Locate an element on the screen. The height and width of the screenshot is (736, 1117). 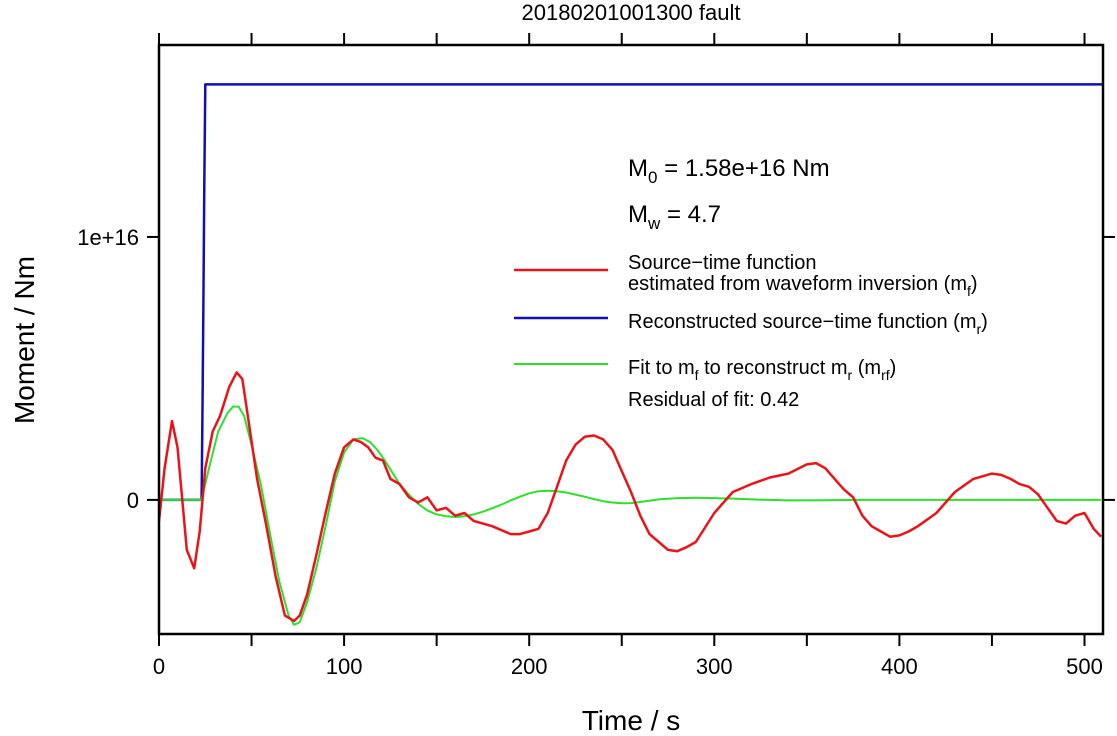
mw-annotation: Mw = 4.7 is located at coordinates (674, 217).